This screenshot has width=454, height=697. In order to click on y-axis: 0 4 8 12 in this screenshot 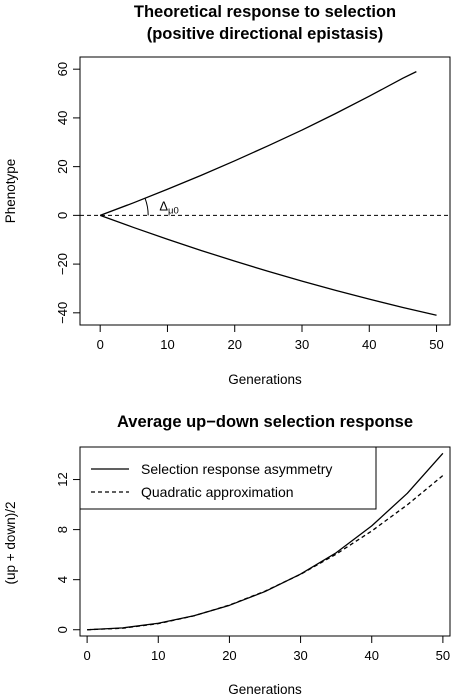, I will do `click(68, 552)`.